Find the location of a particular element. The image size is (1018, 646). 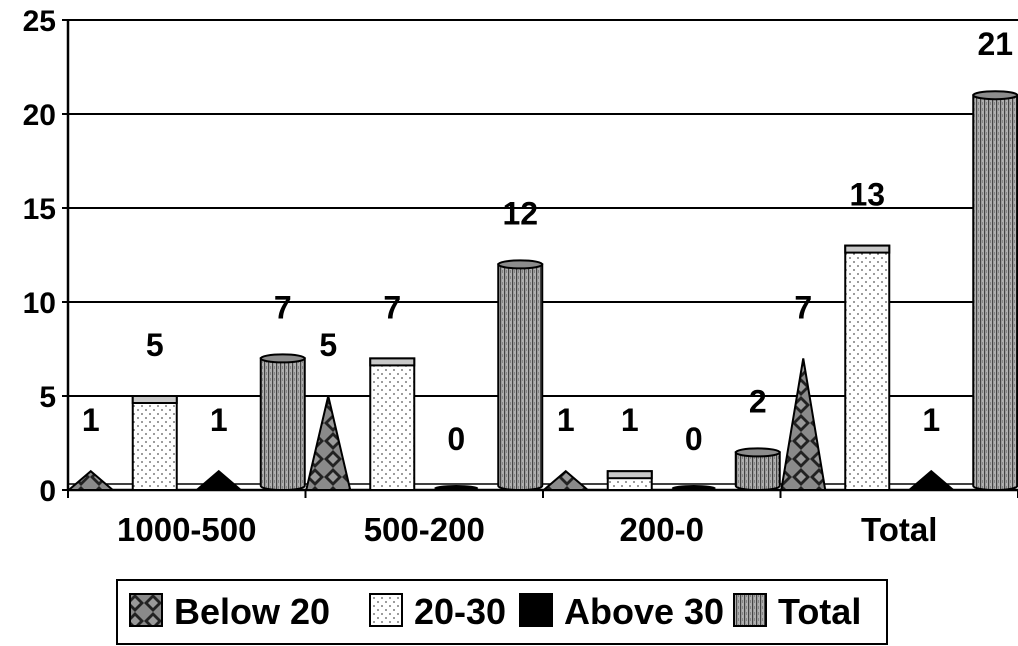

y-tick-label: 0 is located at coordinates (47, 491).